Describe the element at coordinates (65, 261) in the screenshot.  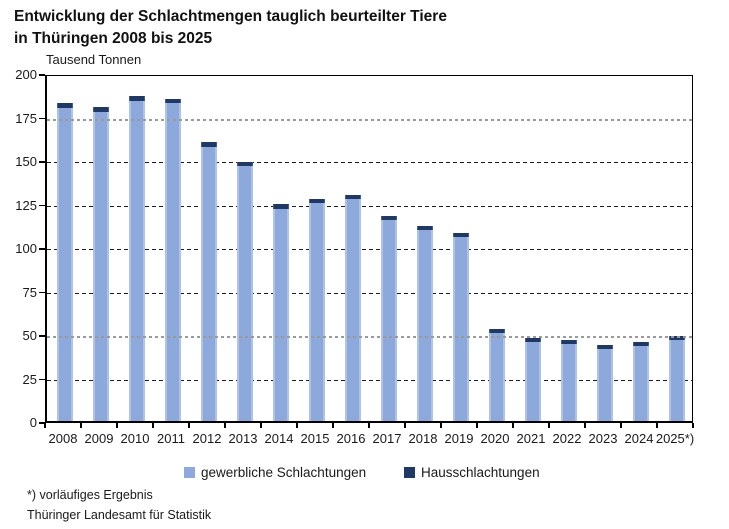
I see `bar-2008` at that location.